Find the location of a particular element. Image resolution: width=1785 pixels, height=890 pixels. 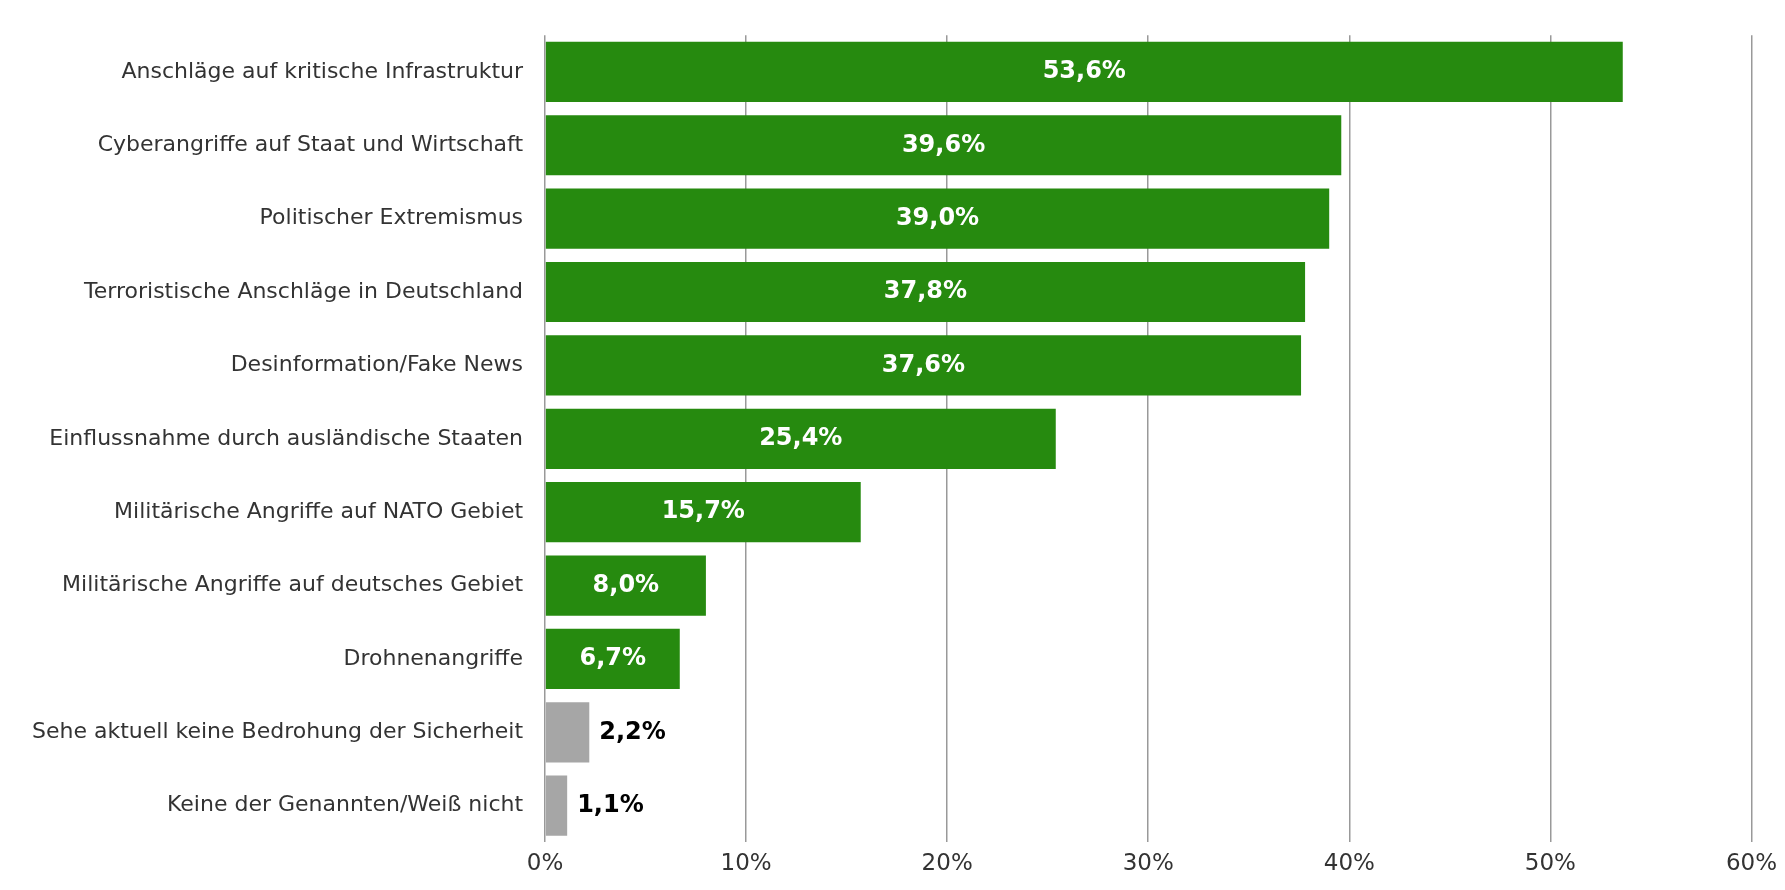

x-tick-label: 0% is located at coordinates (545, 862).